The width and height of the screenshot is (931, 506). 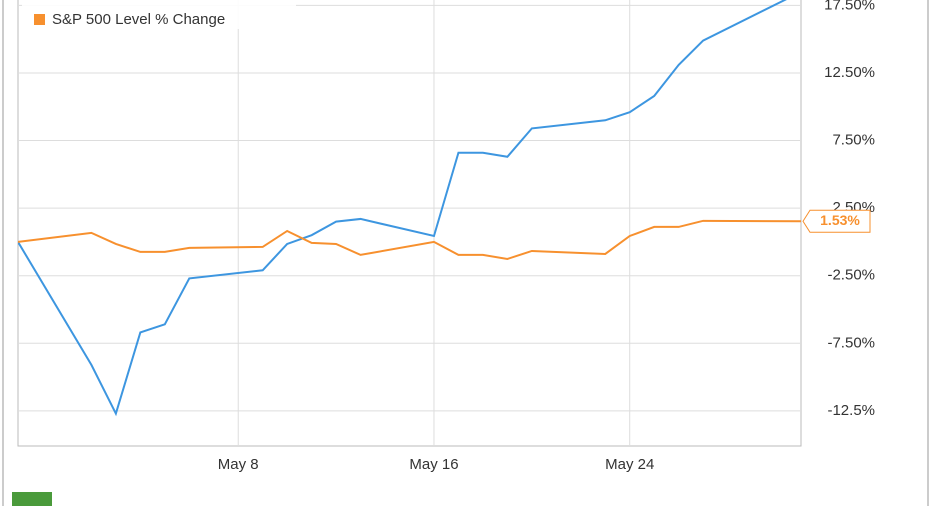 I want to click on y-tick-label: -7.50%, so click(x=851, y=342).